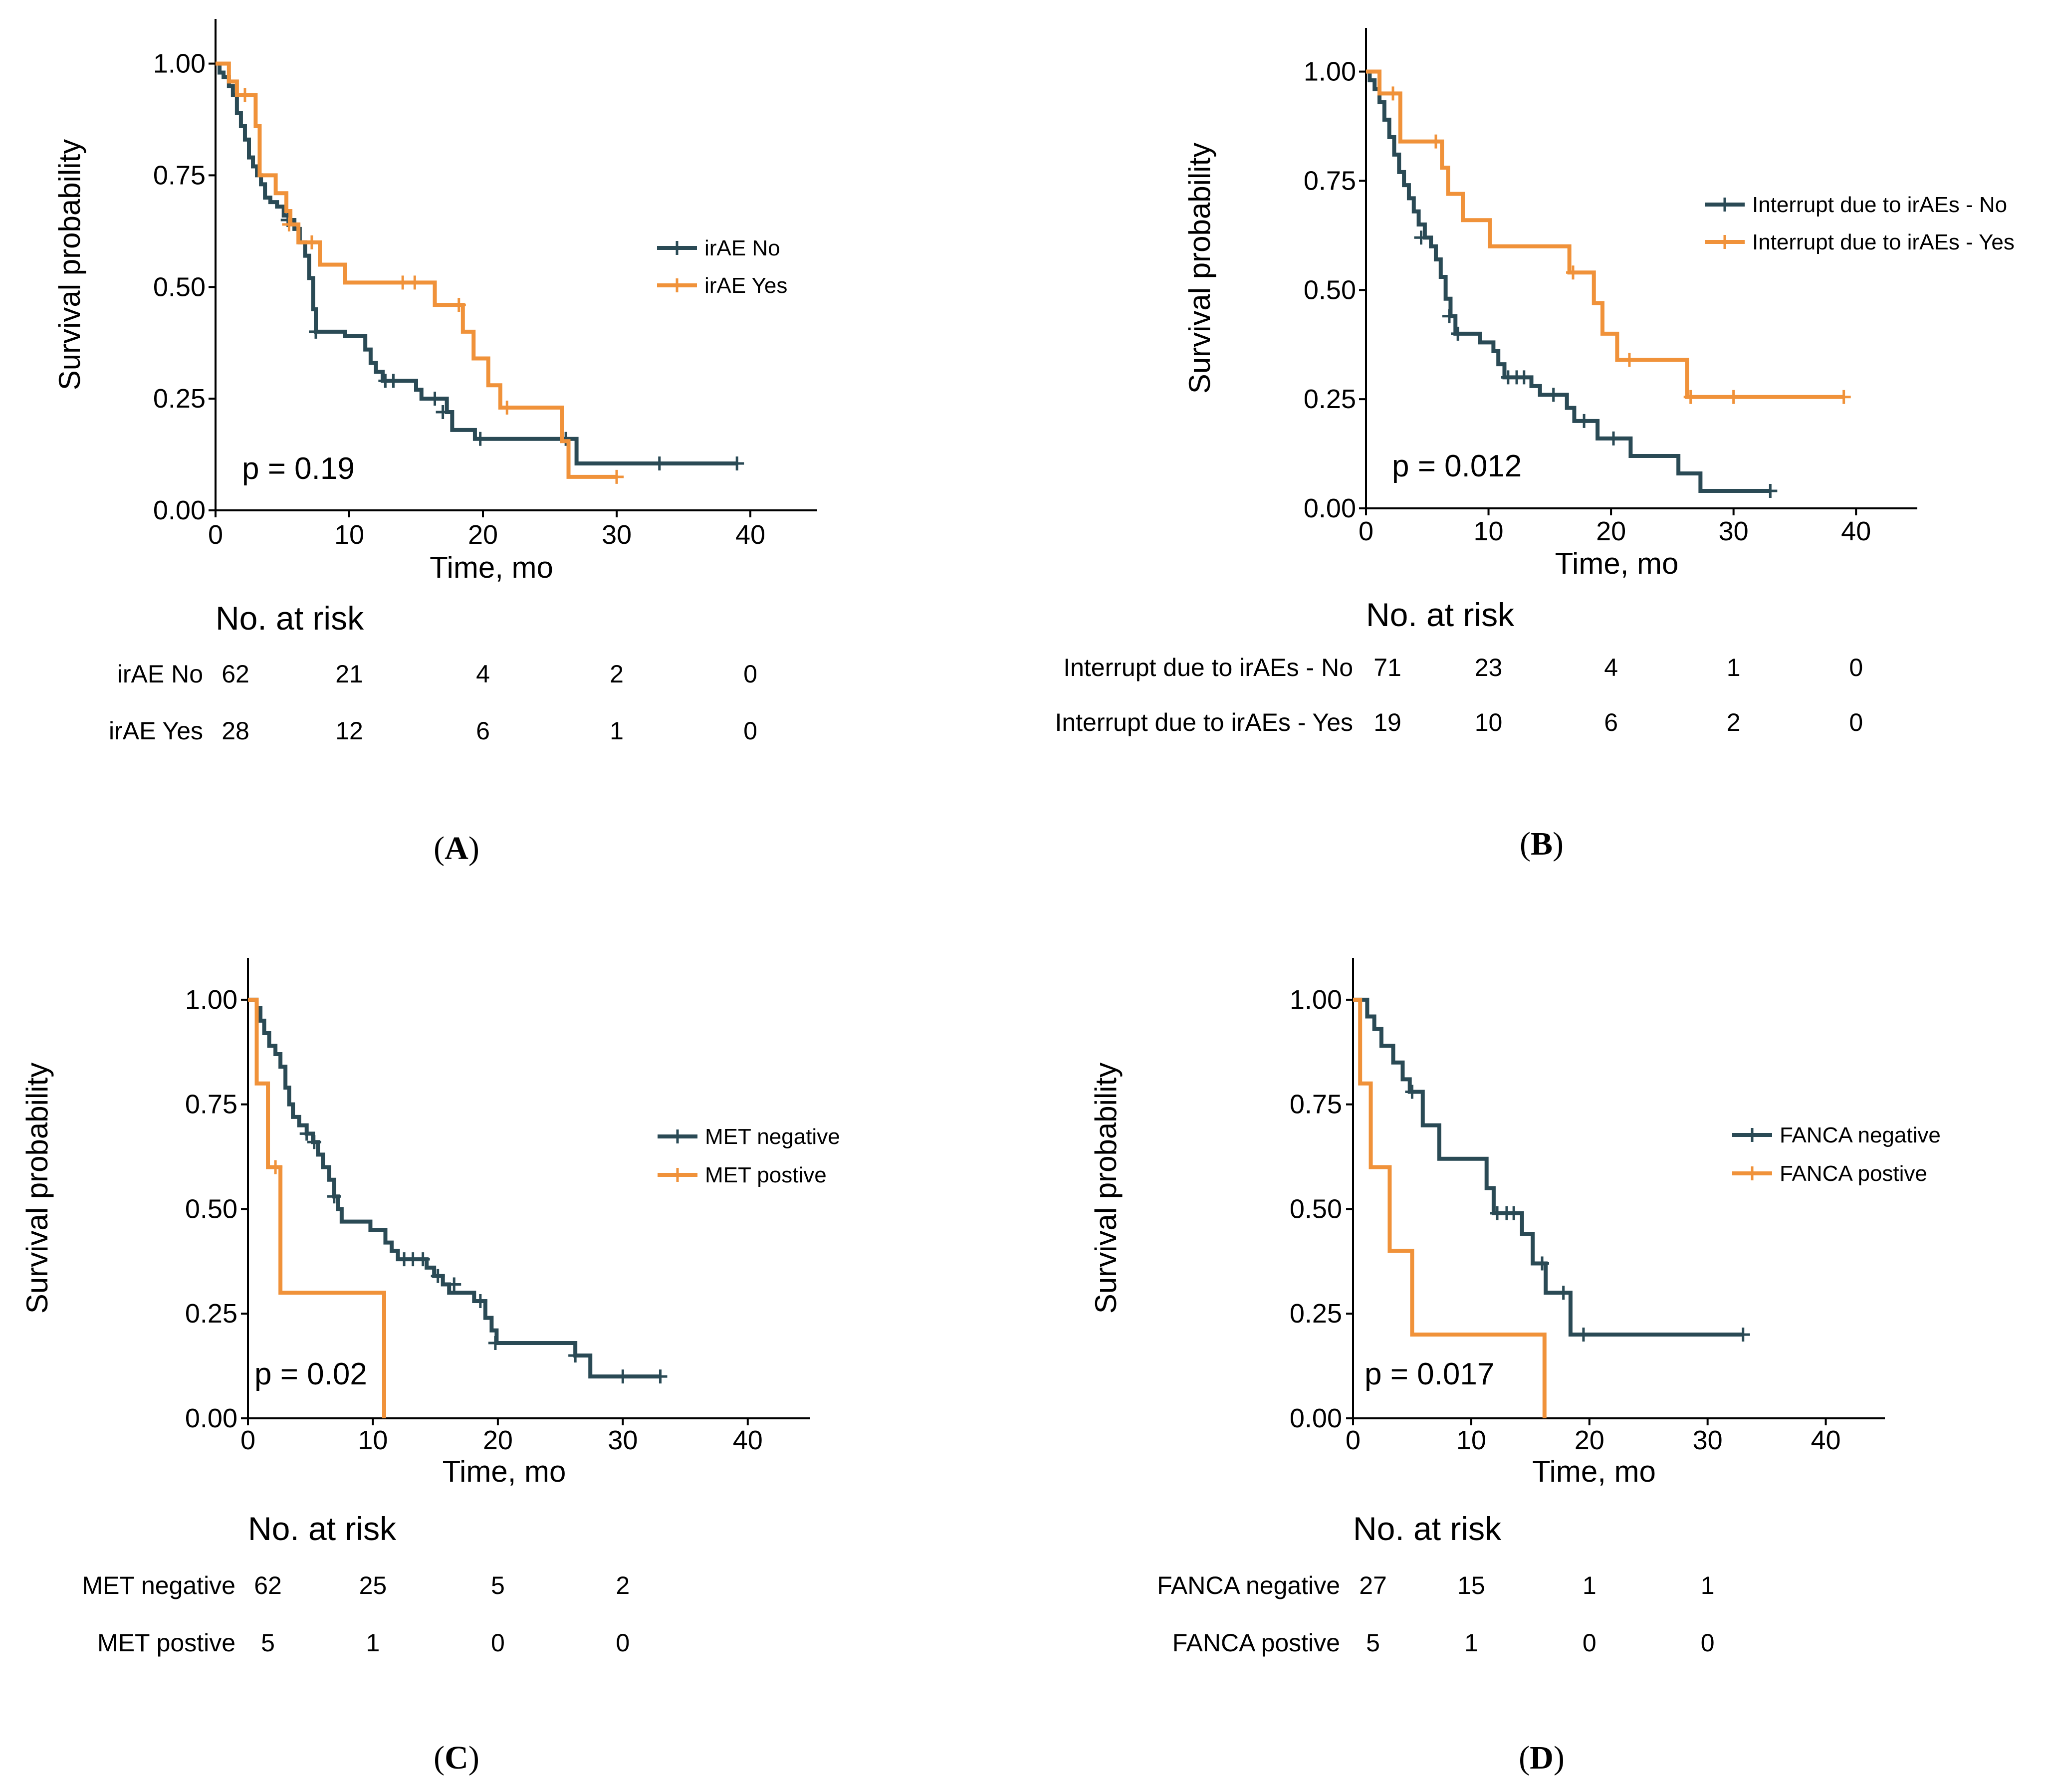 This screenshot has width=2054, height=1792. I want to click on panel-label: (B), so click(1542, 844).